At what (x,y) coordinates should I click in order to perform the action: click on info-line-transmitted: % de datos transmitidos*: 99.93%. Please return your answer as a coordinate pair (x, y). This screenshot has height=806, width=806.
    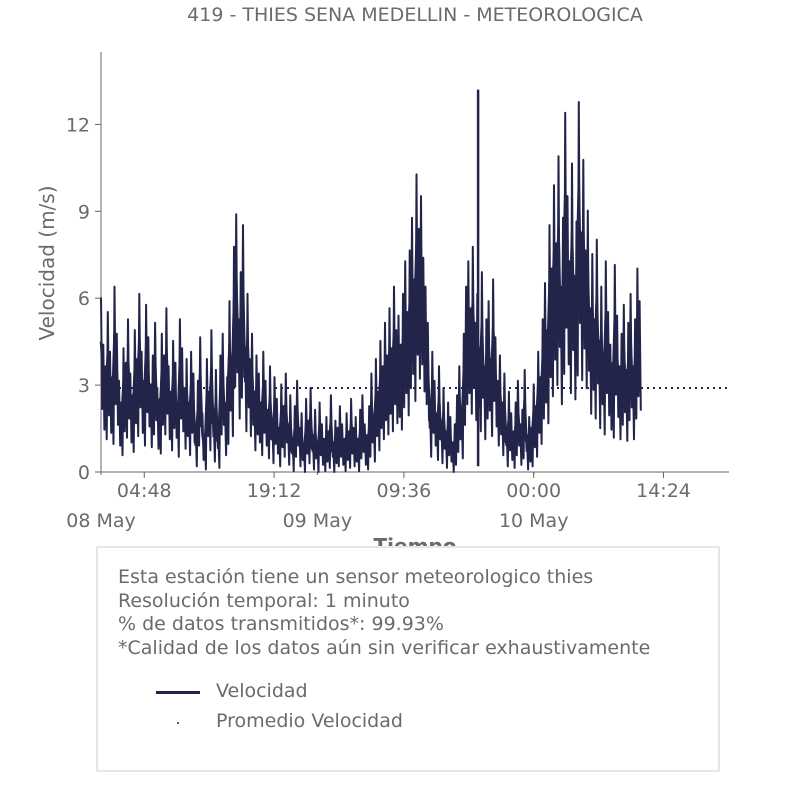
    Looking at the image, I should click on (281, 624).